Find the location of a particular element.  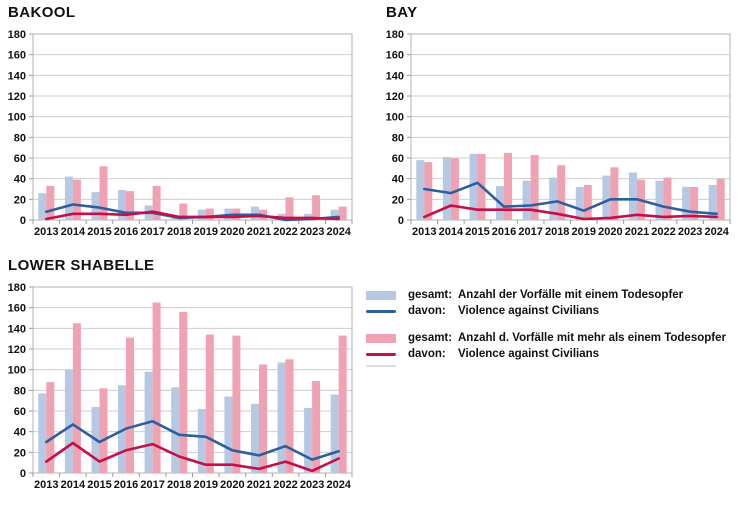

legend-artifact-rule is located at coordinates (381, 366).